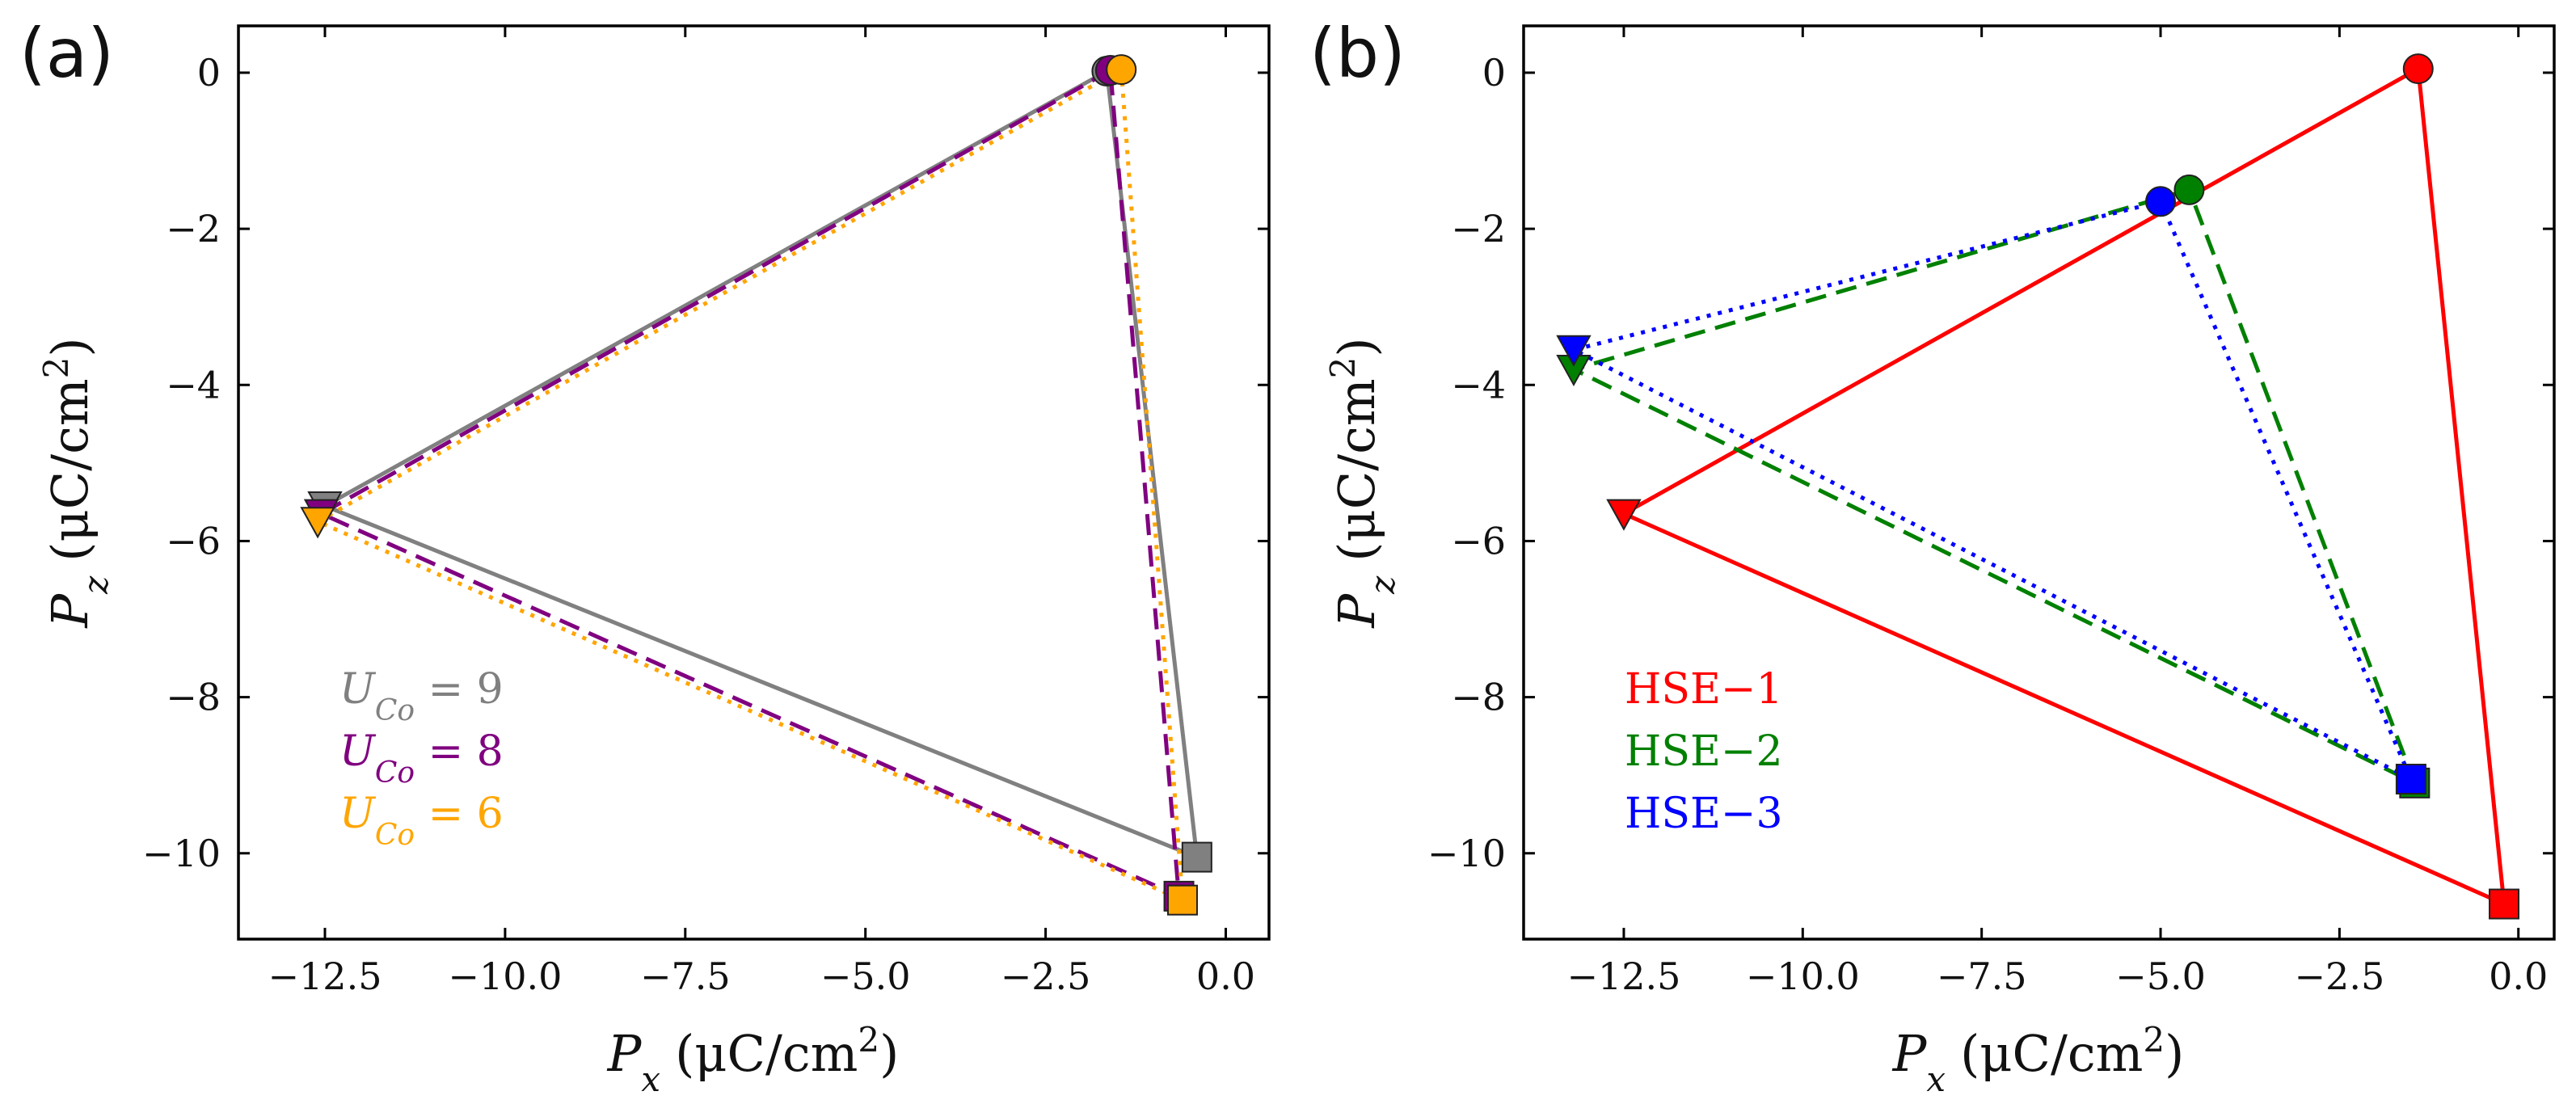  What do you see at coordinates (1357, 54) in the screenshot?
I see `panel-b-label: (b)` at bounding box center [1357, 54].